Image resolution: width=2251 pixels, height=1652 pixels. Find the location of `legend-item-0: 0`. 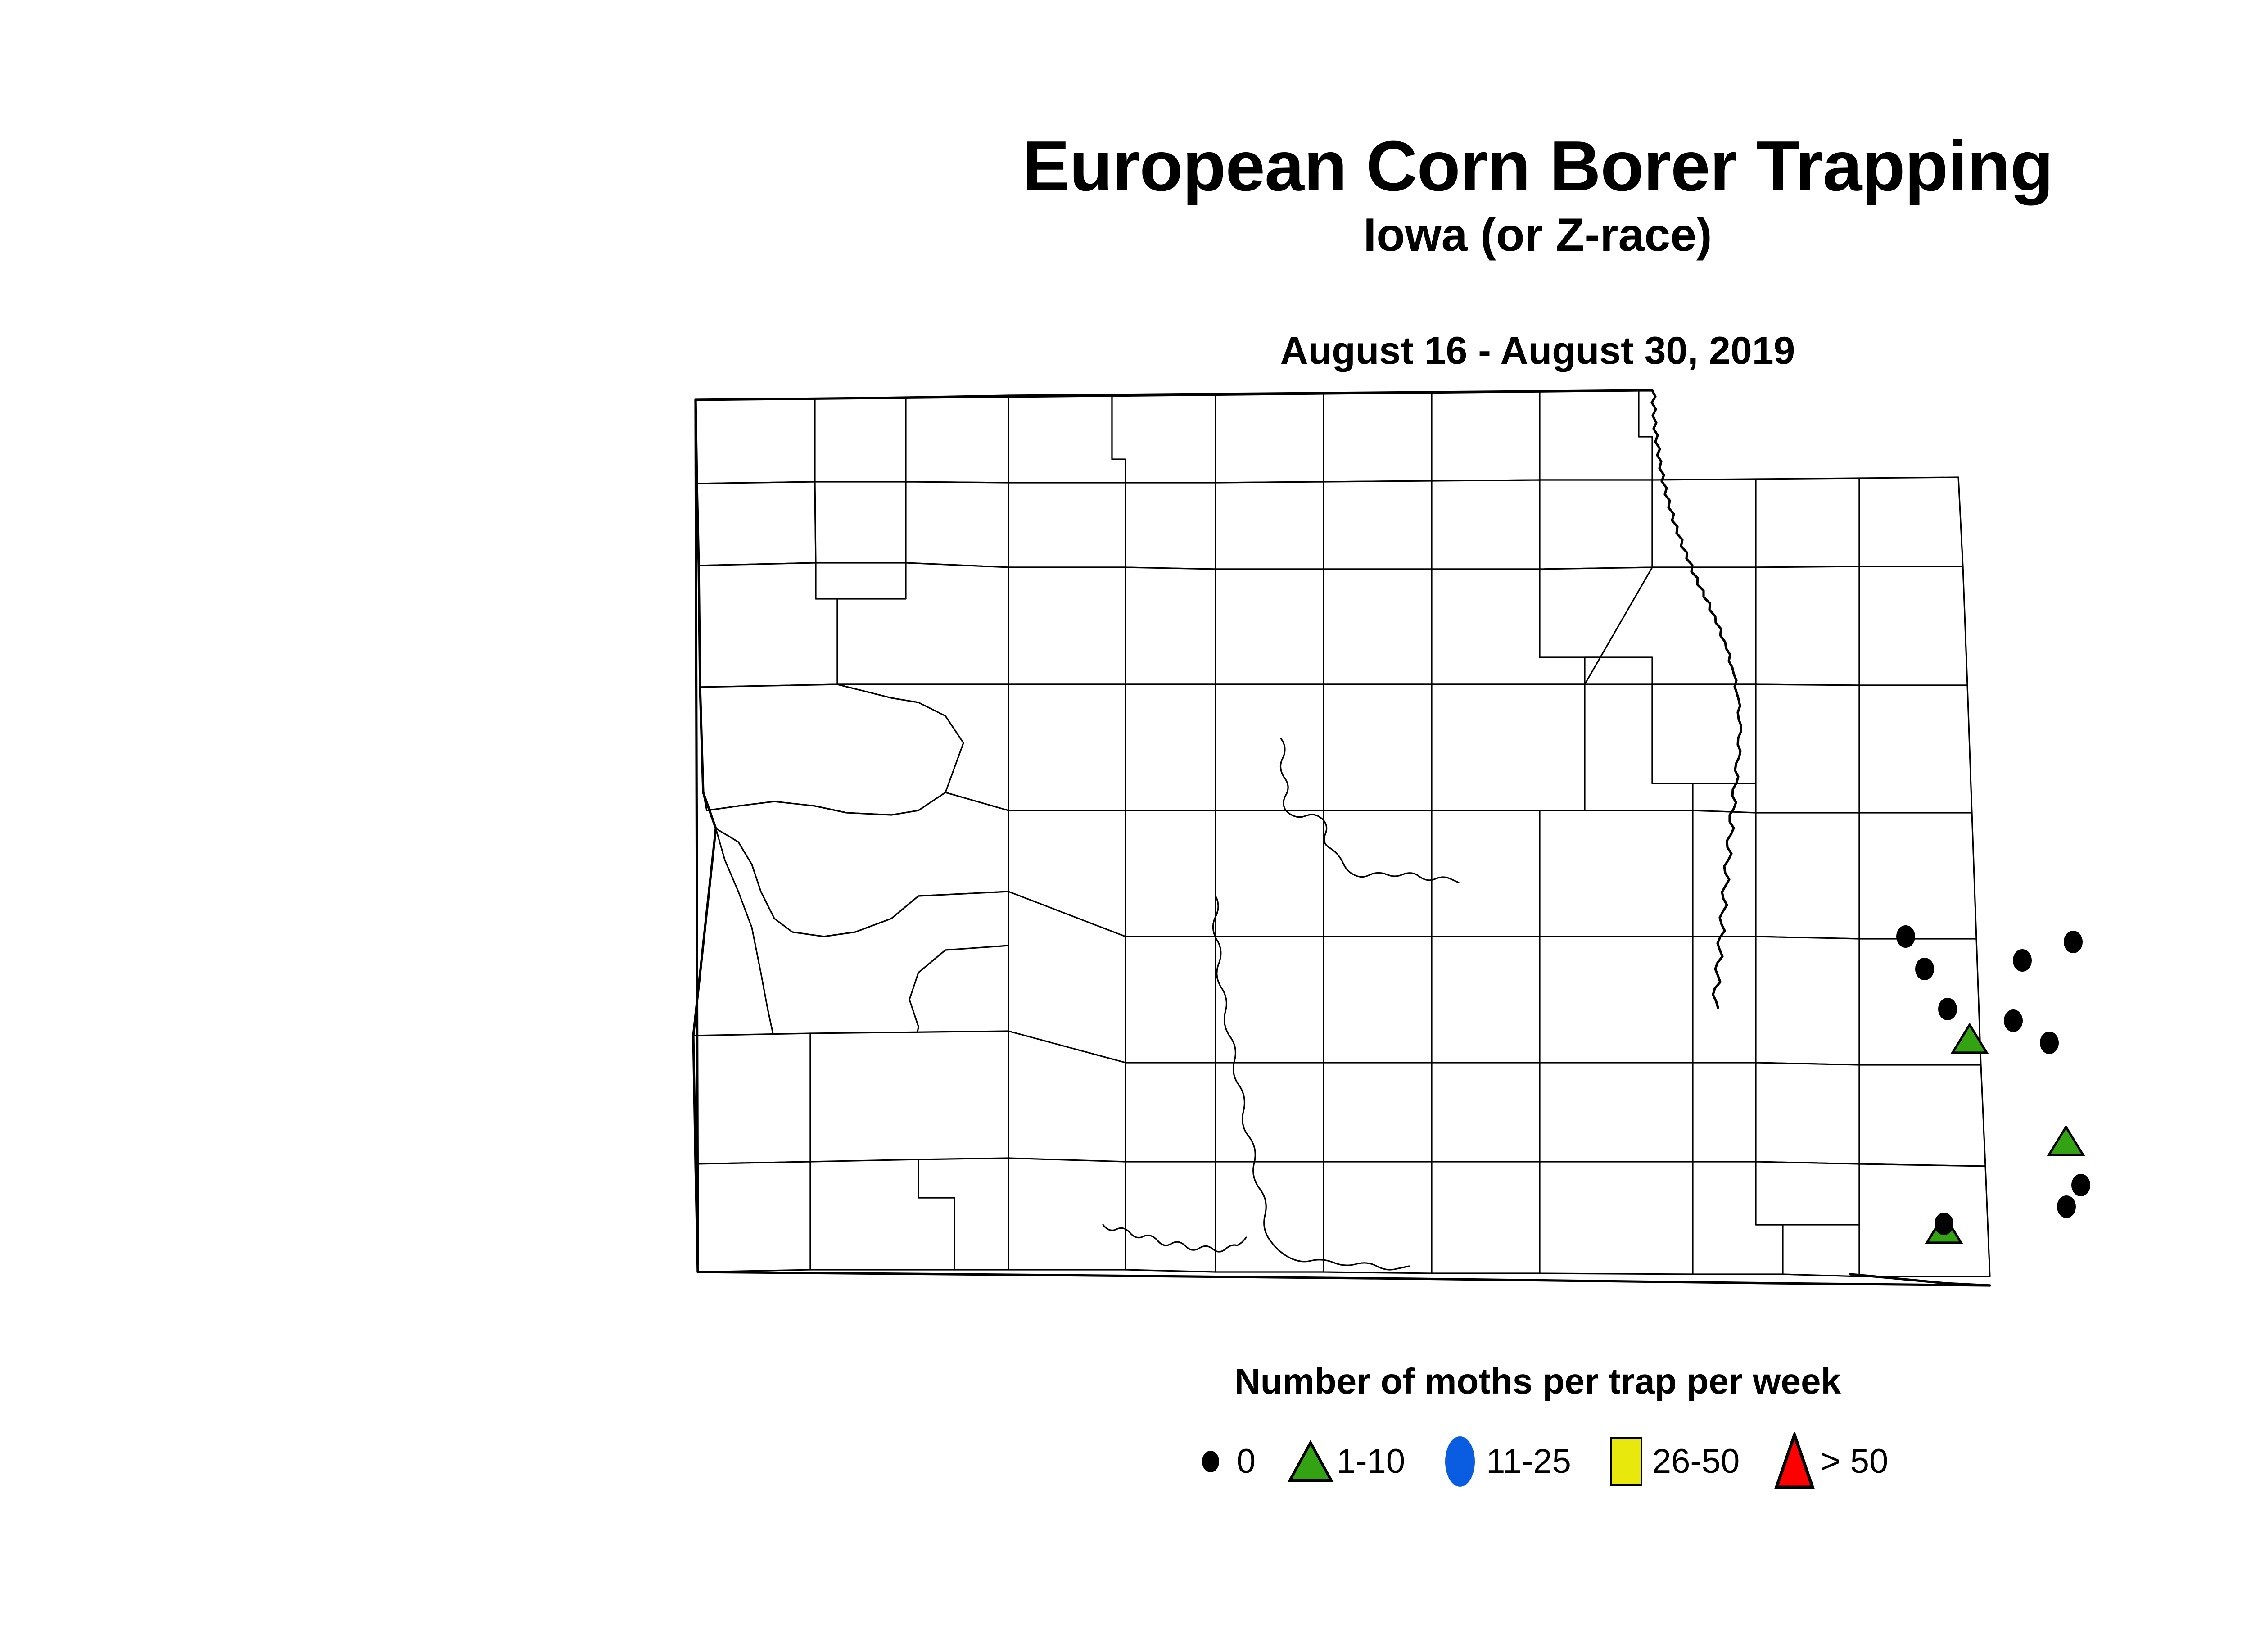

legend-item-0: 0 is located at coordinates (1237, 1462).